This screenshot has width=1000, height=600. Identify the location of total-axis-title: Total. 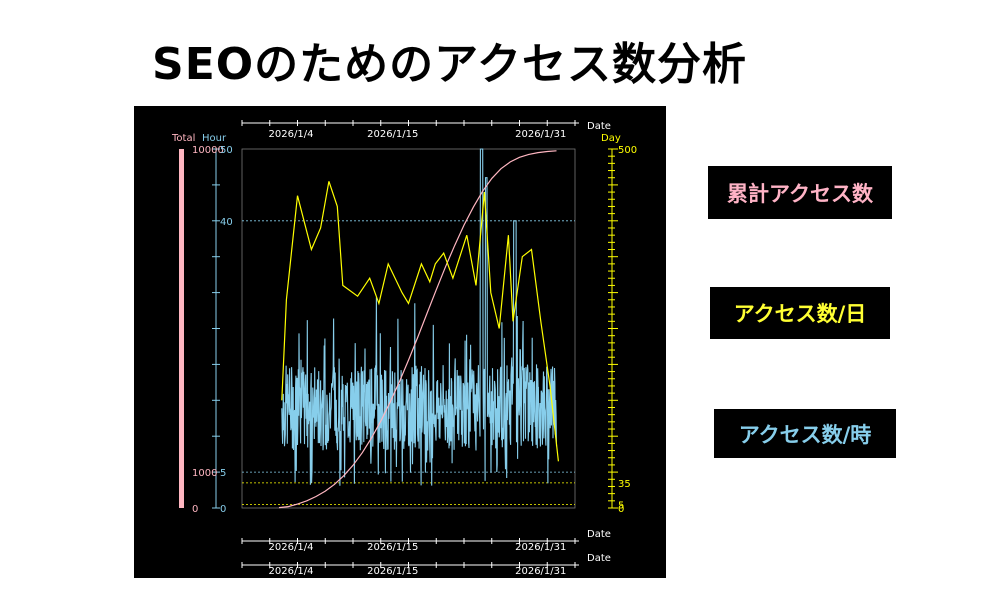
(183, 138).